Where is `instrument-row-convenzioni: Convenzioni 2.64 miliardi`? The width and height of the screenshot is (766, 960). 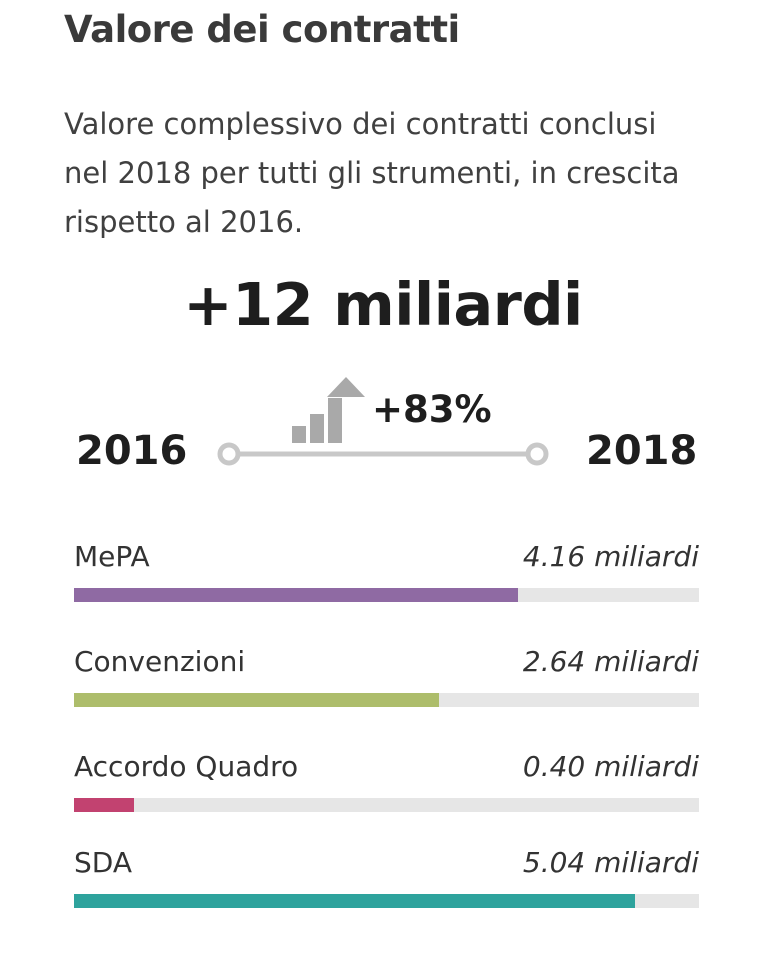 instrument-row-convenzioni: Convenzioni 2.64 miliardi is located at coordinates (386, 676).